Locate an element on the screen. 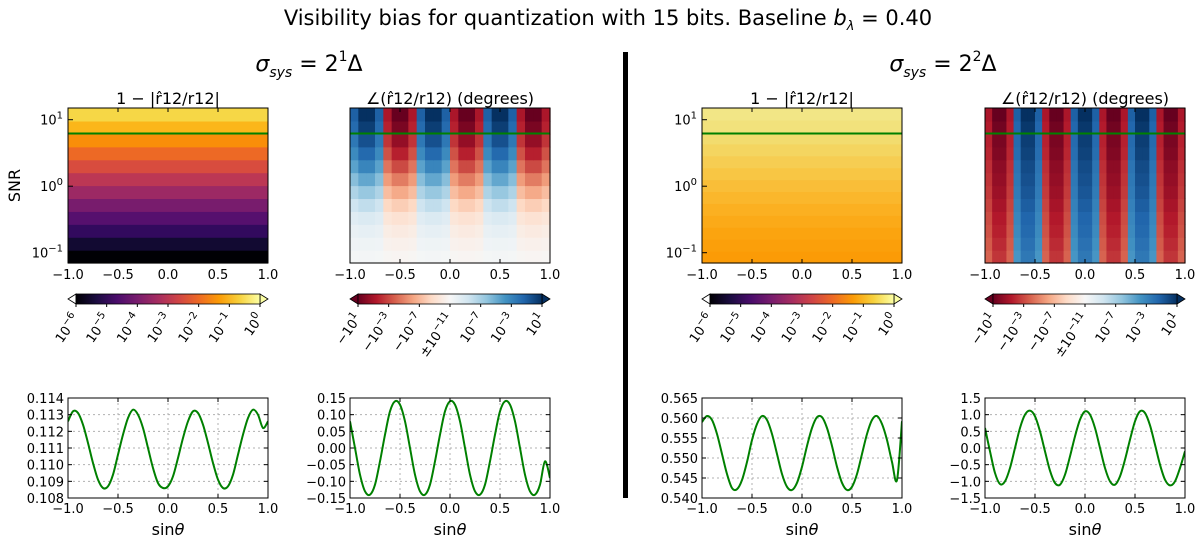 The image size is (1204, 547). series-line is located at coordinates (802, 453).